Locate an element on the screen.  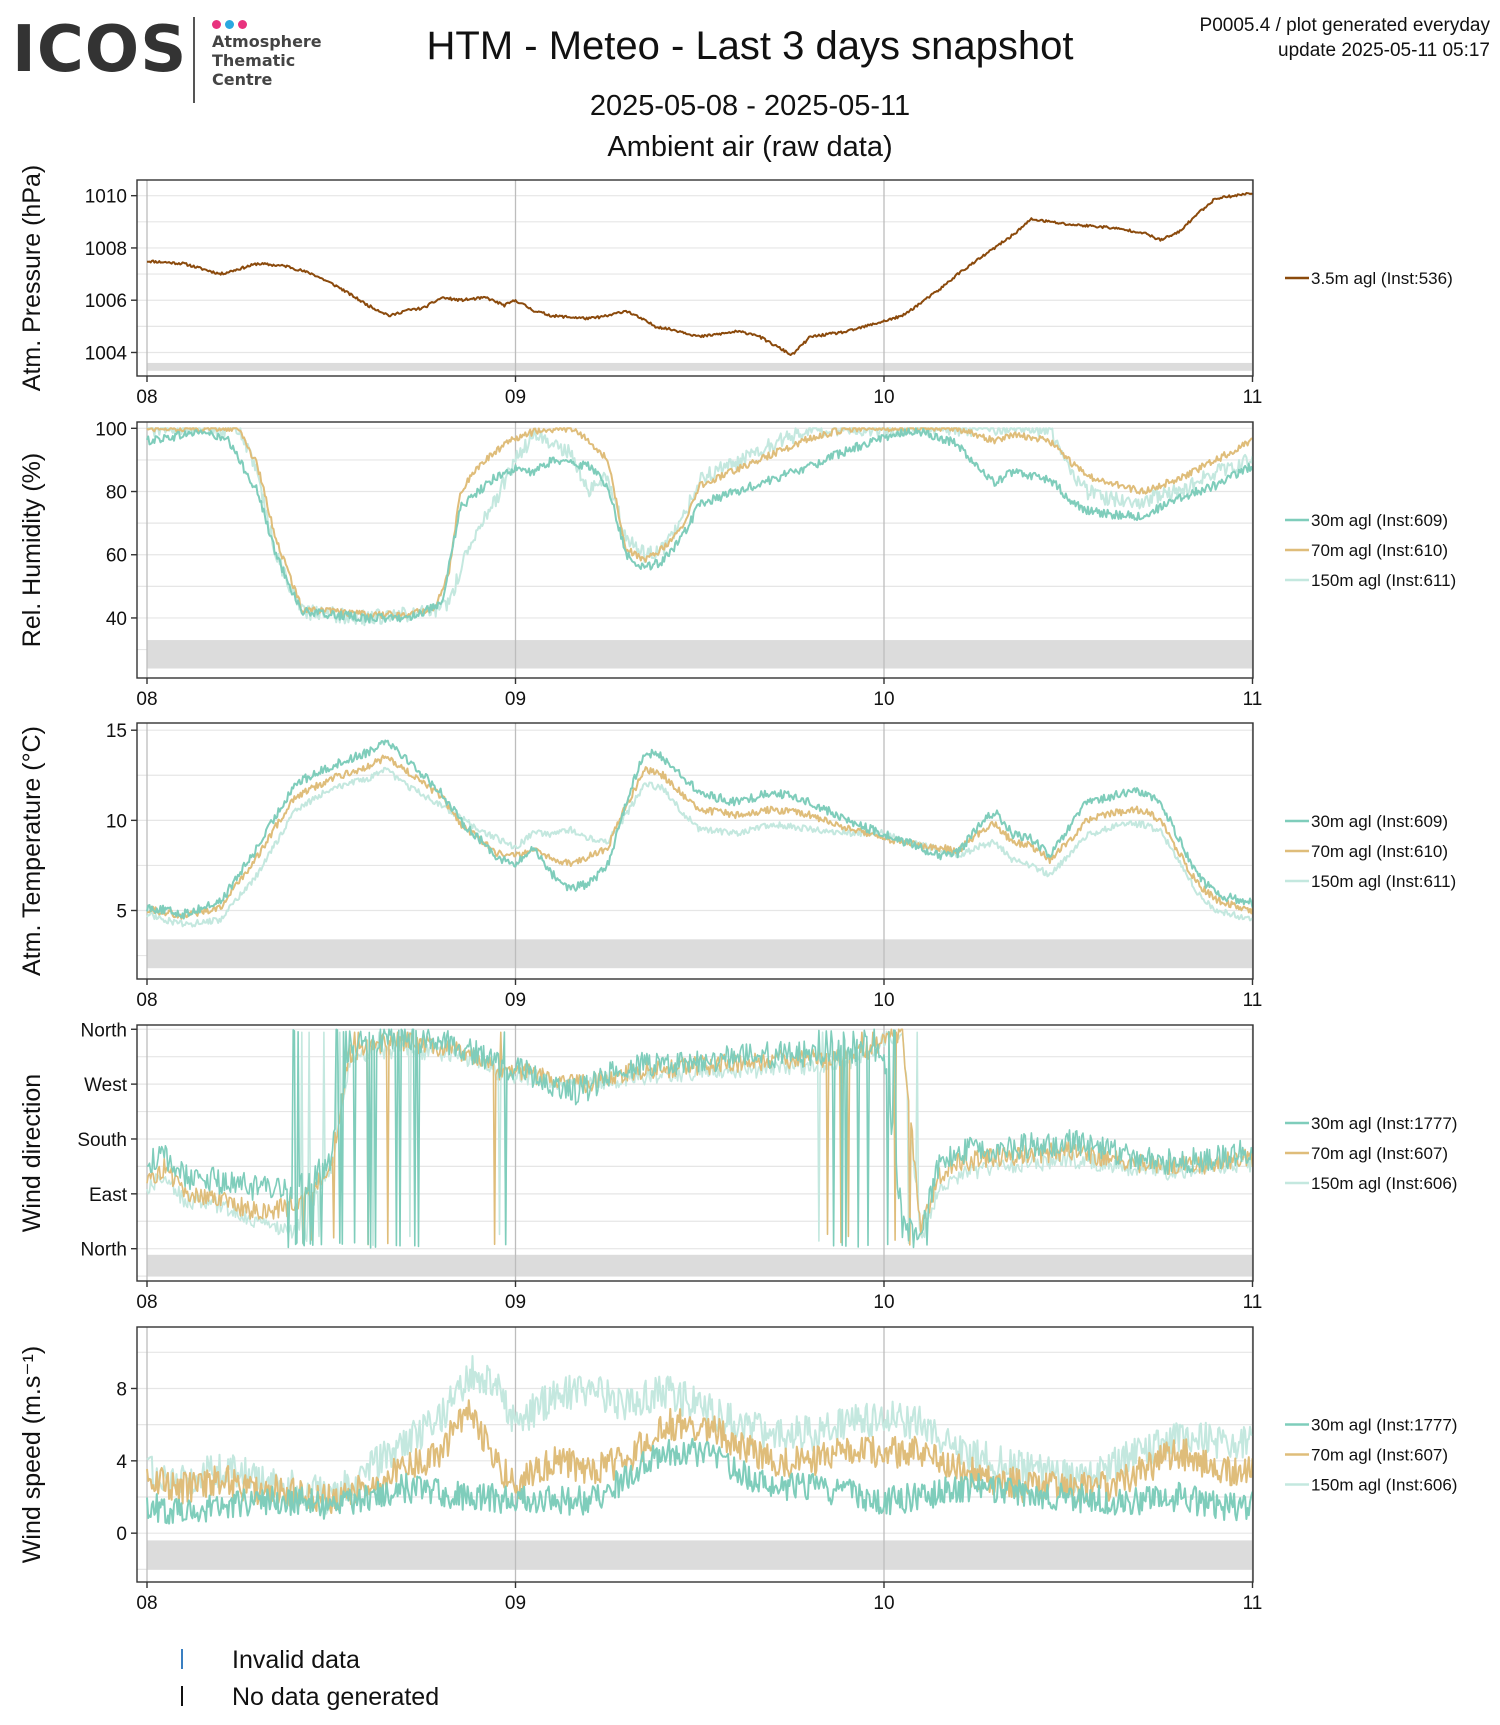
date-range: 2025-05-08 - 2025-05-11 is located at coordinates (750, 106).